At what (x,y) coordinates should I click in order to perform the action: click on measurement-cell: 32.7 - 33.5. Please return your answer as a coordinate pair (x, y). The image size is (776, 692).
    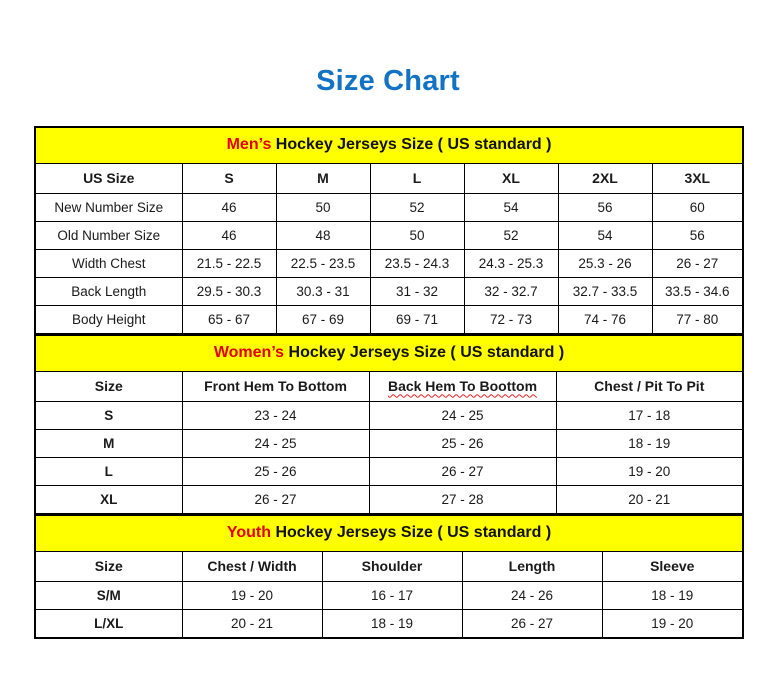
    Looking at the image, I should click on (605, 291).